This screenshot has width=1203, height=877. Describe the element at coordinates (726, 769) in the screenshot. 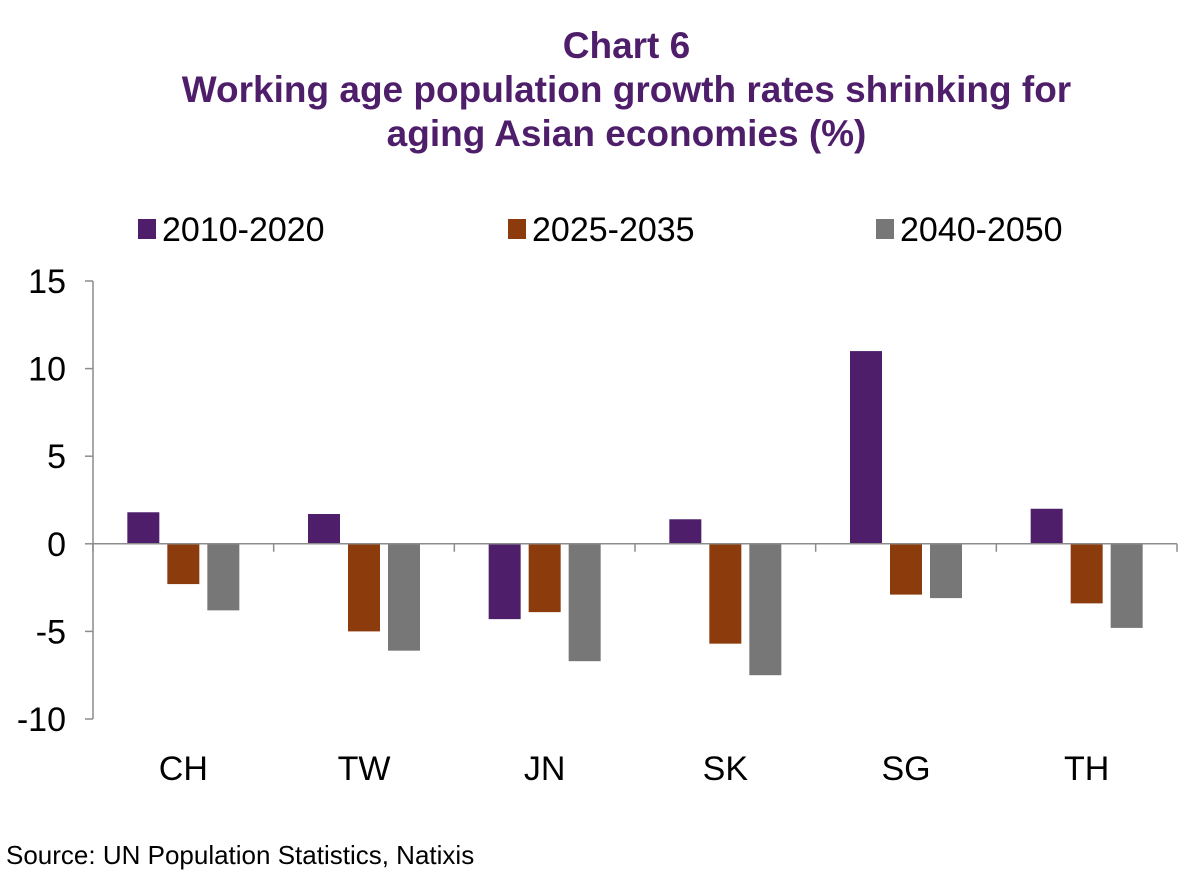

I see `x-tick-label-sk: SK` at that location.